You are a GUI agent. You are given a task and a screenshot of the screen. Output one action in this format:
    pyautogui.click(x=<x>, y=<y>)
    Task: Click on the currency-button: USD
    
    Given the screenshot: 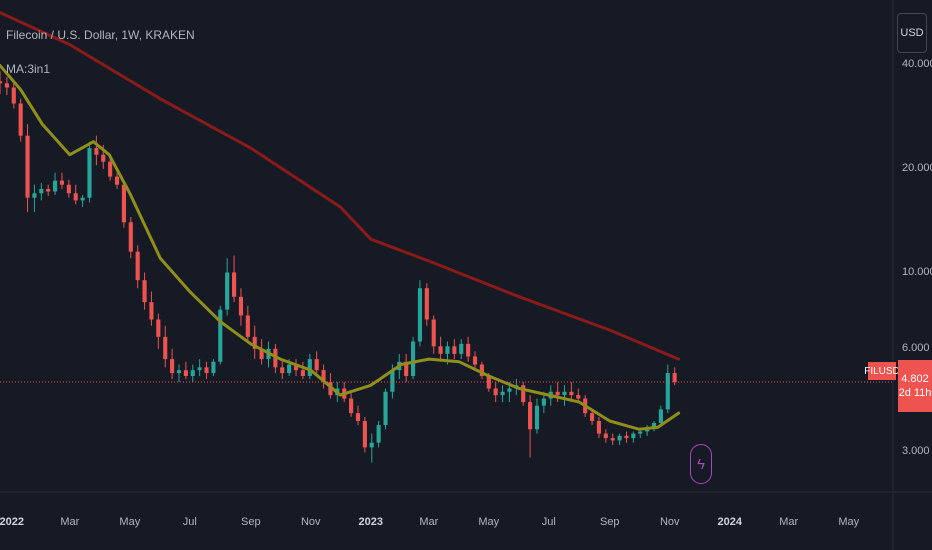 What is the action you would take?
    pyautogui.click(x=912, y=33)
    